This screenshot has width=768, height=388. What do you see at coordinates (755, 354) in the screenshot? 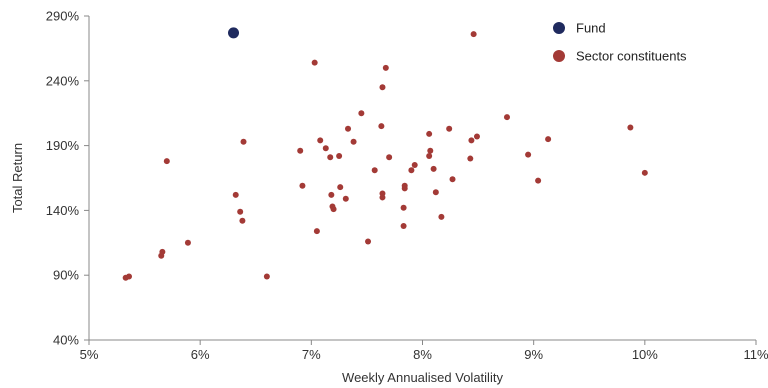
I see `x-tick-label: 11%` at bounding box center [755, 354].